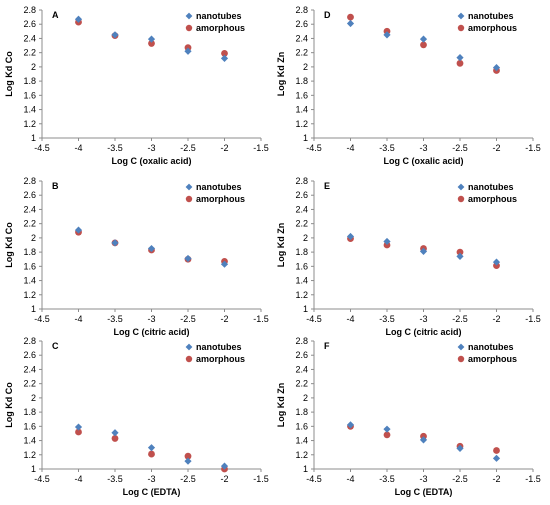  I want to click on x-axis-title: Log C (citric acid), so click(151, 332).